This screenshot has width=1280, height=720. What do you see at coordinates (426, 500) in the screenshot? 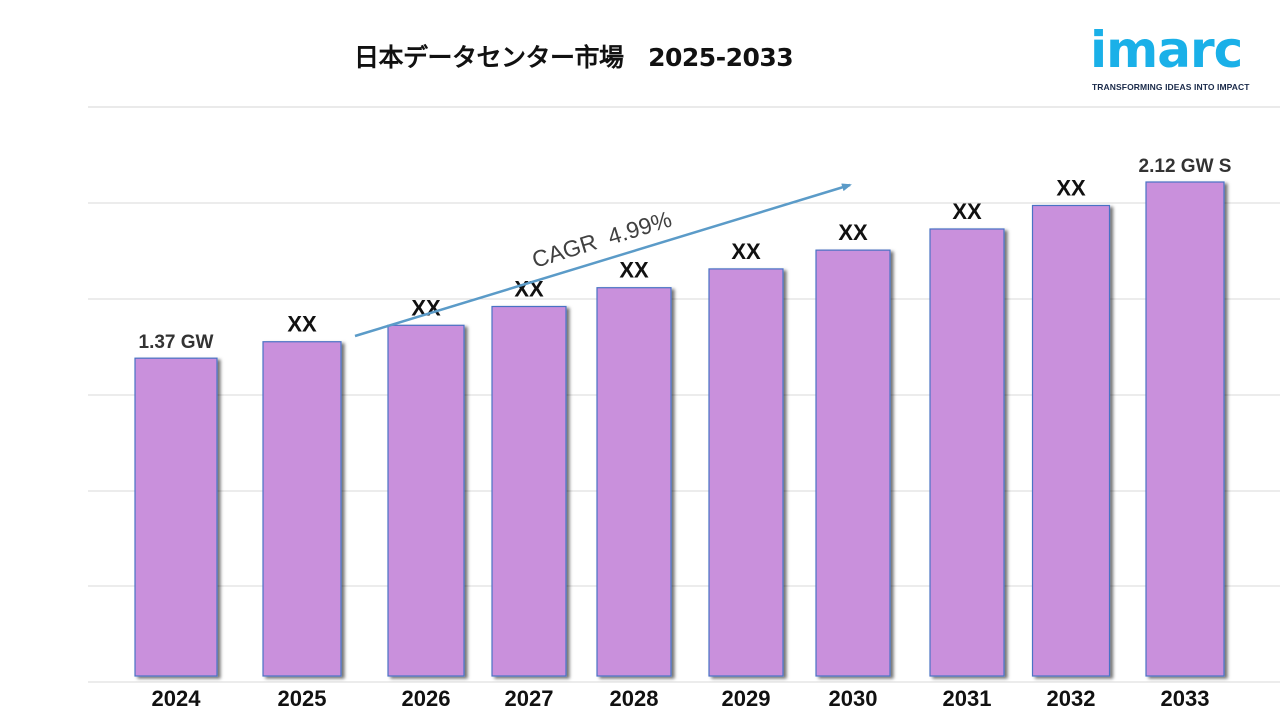
I see `bar-2026` at bounding box center [426, 500].